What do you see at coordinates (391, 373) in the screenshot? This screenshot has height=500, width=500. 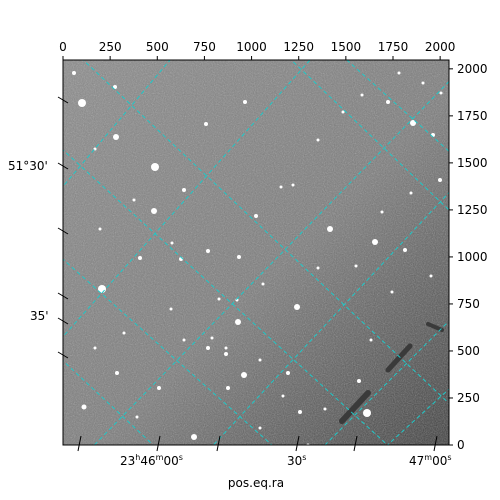 I see `streaks` at bounding box center [391, 373].